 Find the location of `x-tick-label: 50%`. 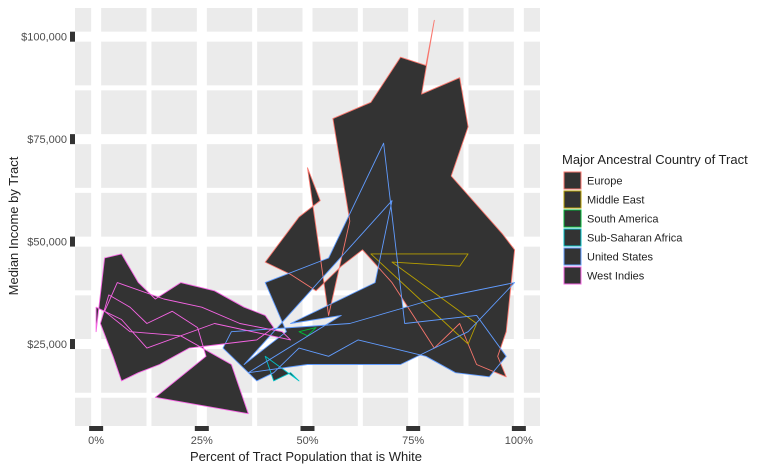

x-tick-label: 50% is located at coordinates (307, 441).